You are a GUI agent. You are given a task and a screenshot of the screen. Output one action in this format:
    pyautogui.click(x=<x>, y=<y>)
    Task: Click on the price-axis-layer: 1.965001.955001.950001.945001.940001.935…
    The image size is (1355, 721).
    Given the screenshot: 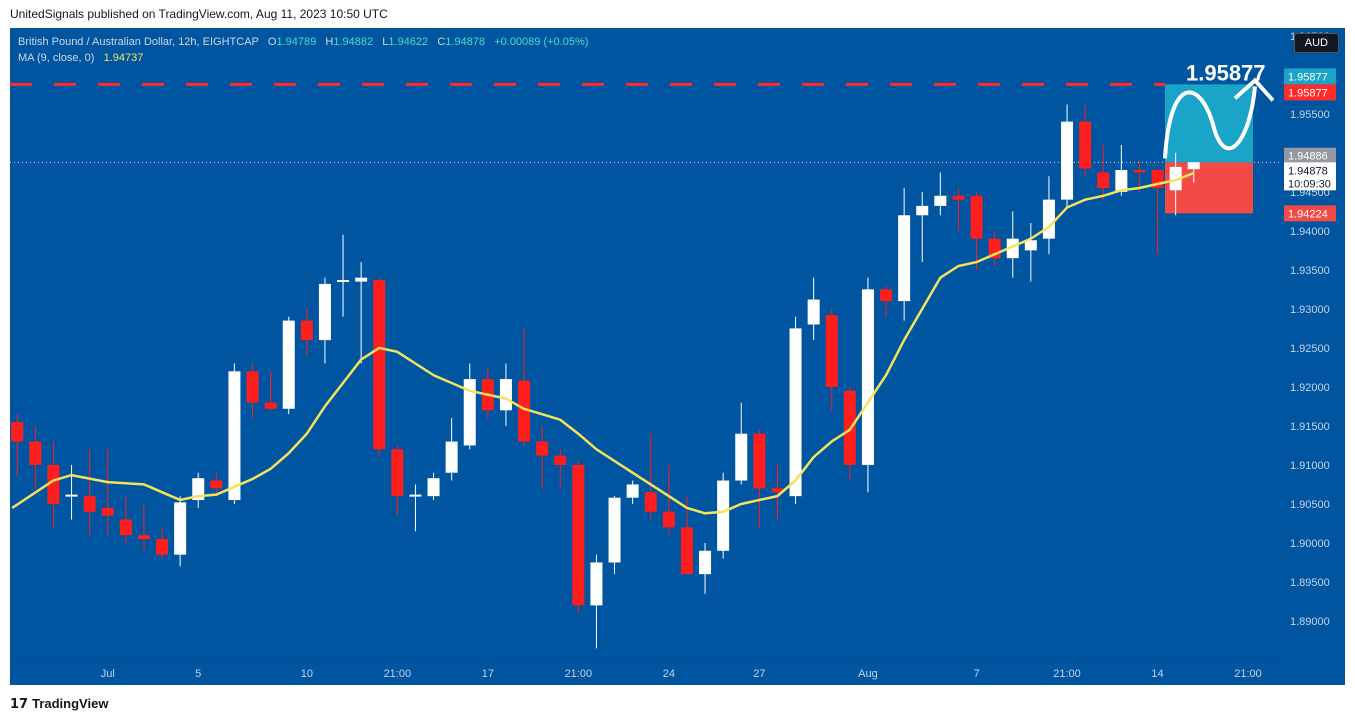 What is the action you would take?
    pyautogui.click(x=1313, y=356)
    